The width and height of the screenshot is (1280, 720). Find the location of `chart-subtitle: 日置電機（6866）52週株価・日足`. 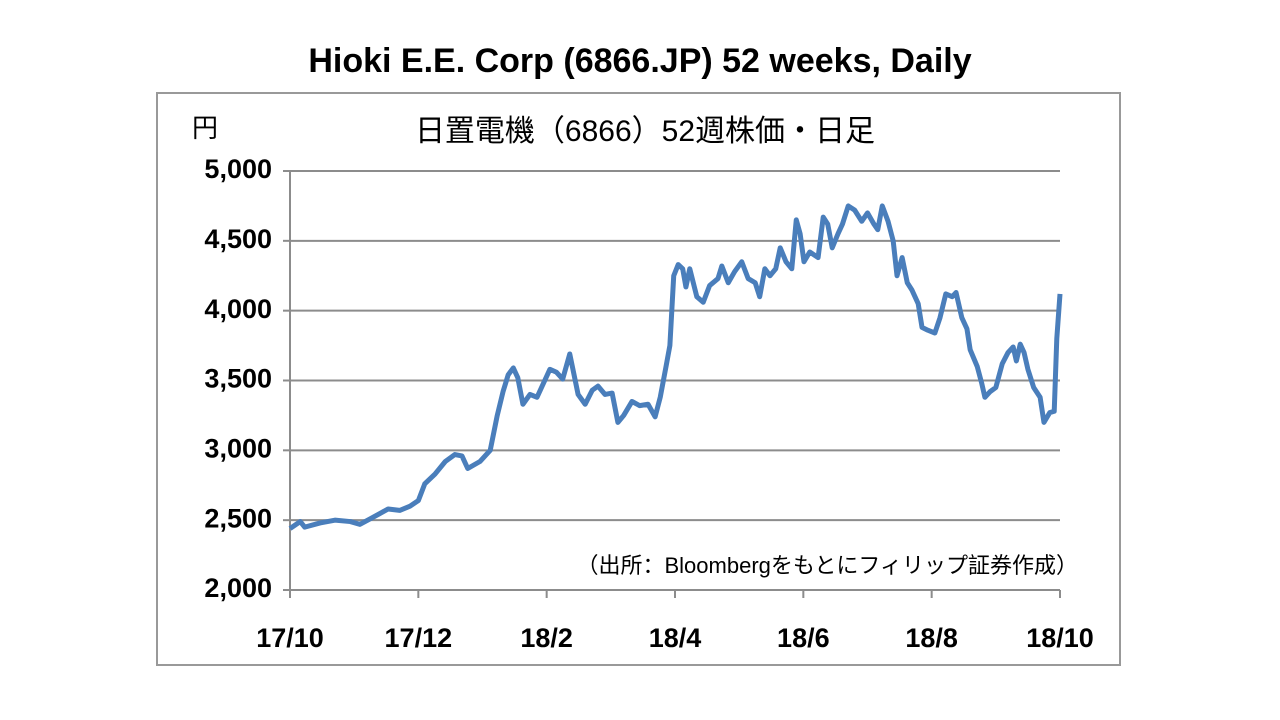

chart-subtitle: 日置電機（6866）52週株価・日足 is located at coordinates (645, 131).